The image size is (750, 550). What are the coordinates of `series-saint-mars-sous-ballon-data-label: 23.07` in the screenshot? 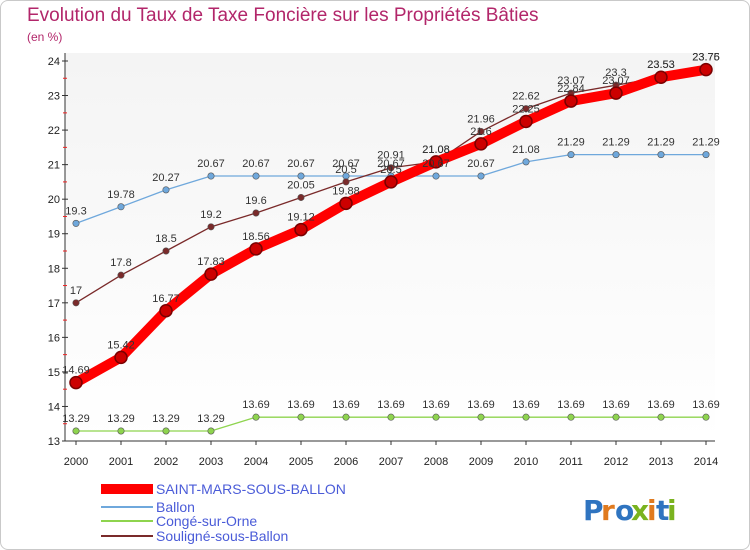 It's located at (616, 81).